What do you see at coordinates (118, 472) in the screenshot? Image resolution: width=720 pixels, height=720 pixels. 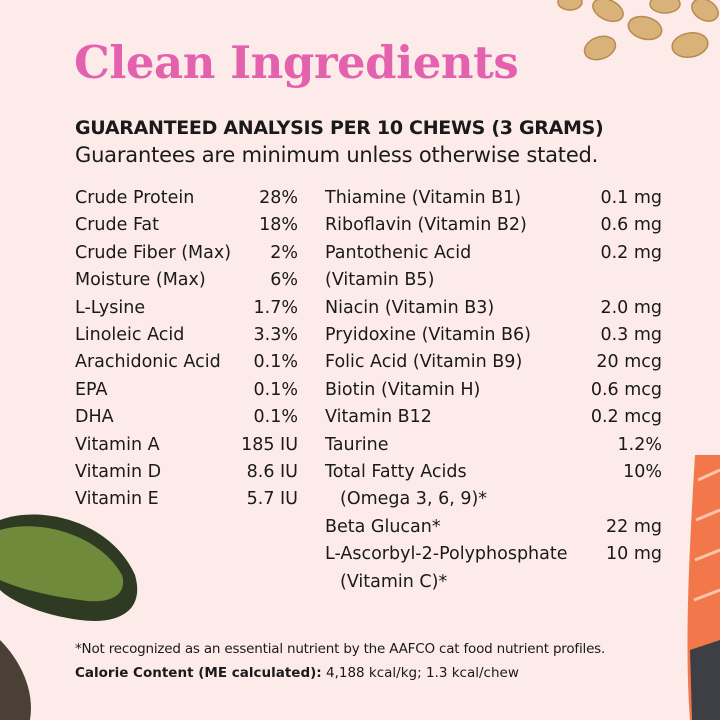 I see `row-name: Vitamin D` at bounding box center [118, 472].